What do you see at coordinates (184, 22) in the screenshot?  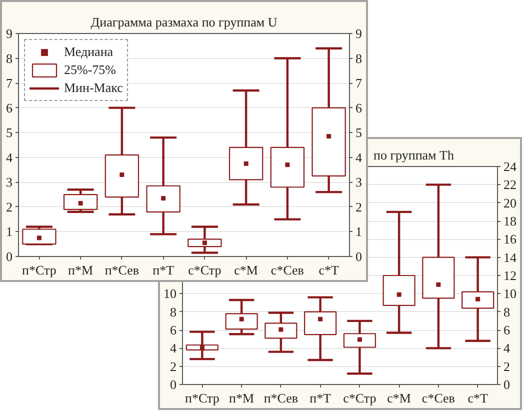 I see `chart-title: Диаграмма размаха по группам U` at bounding box center [184, 22].